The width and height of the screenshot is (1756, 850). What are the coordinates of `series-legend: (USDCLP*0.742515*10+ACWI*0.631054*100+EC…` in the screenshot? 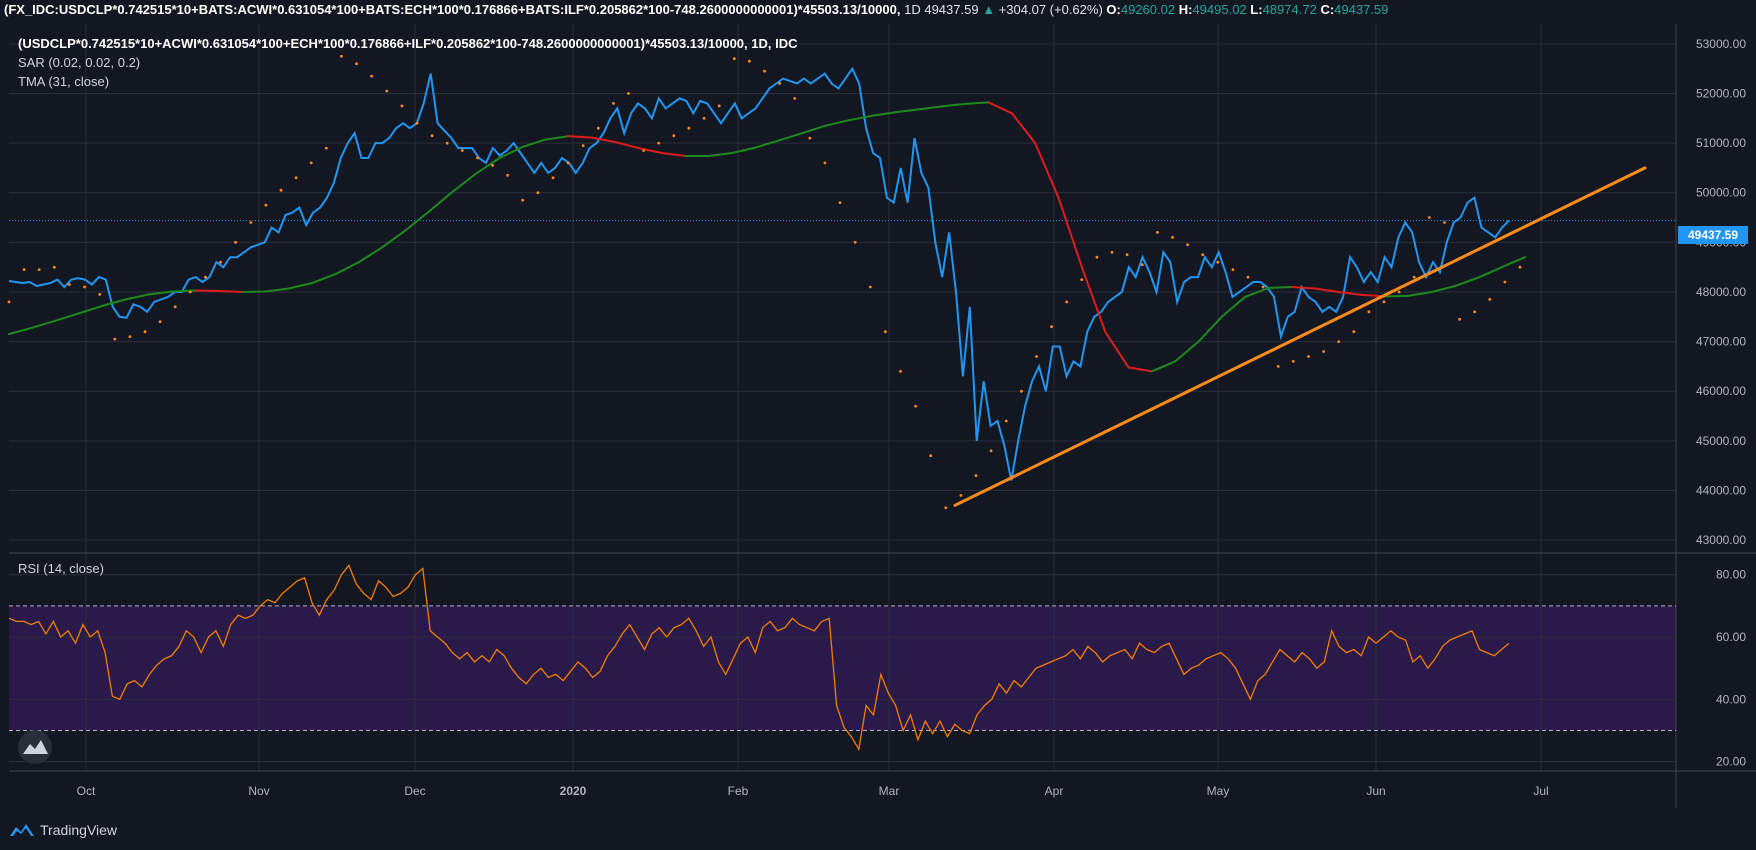 It's located at (408, 43).